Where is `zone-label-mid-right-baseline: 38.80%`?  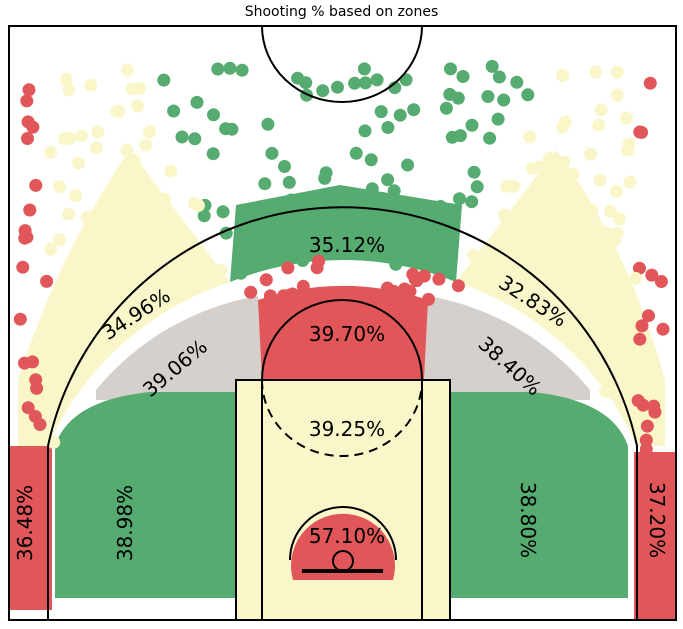
zone-label-mid-right-baseline: 38.80% is located at coordinates (528, 520).